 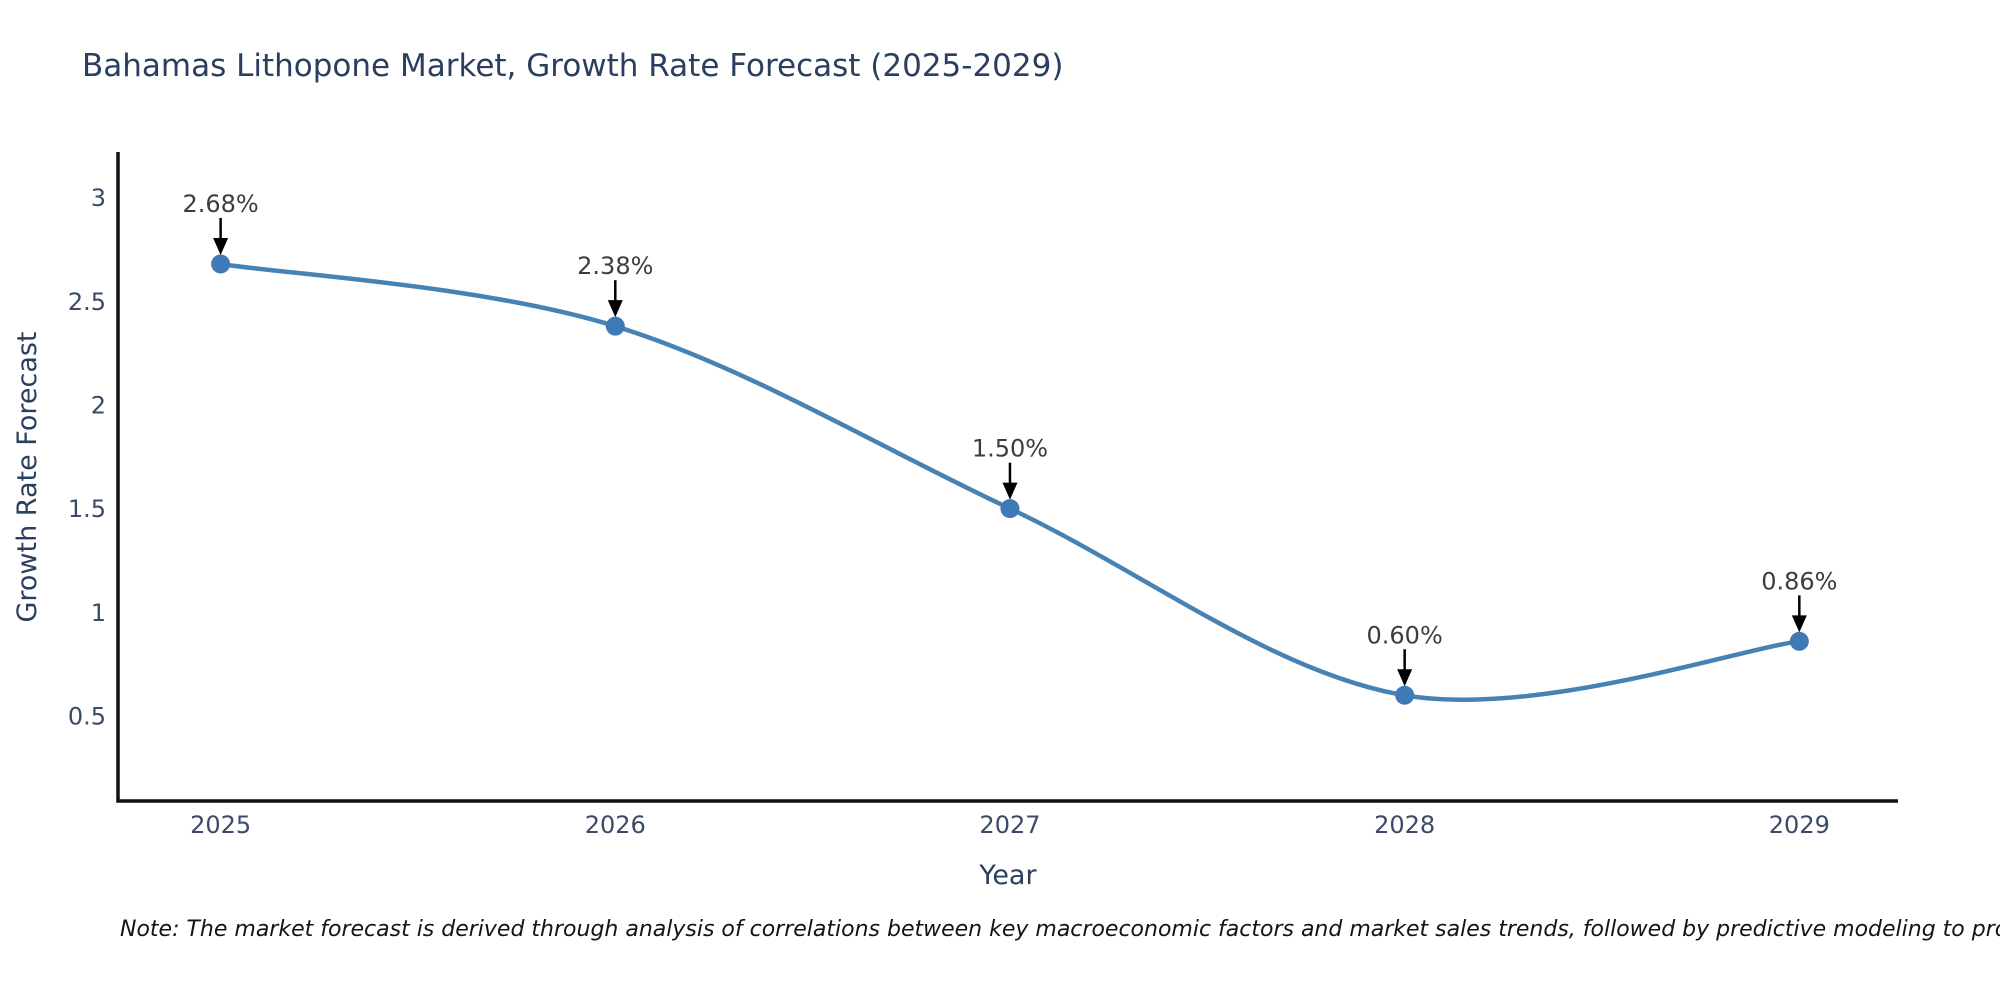 I want to click on y-tick-label: 1.5, so click(x=87, y=509).